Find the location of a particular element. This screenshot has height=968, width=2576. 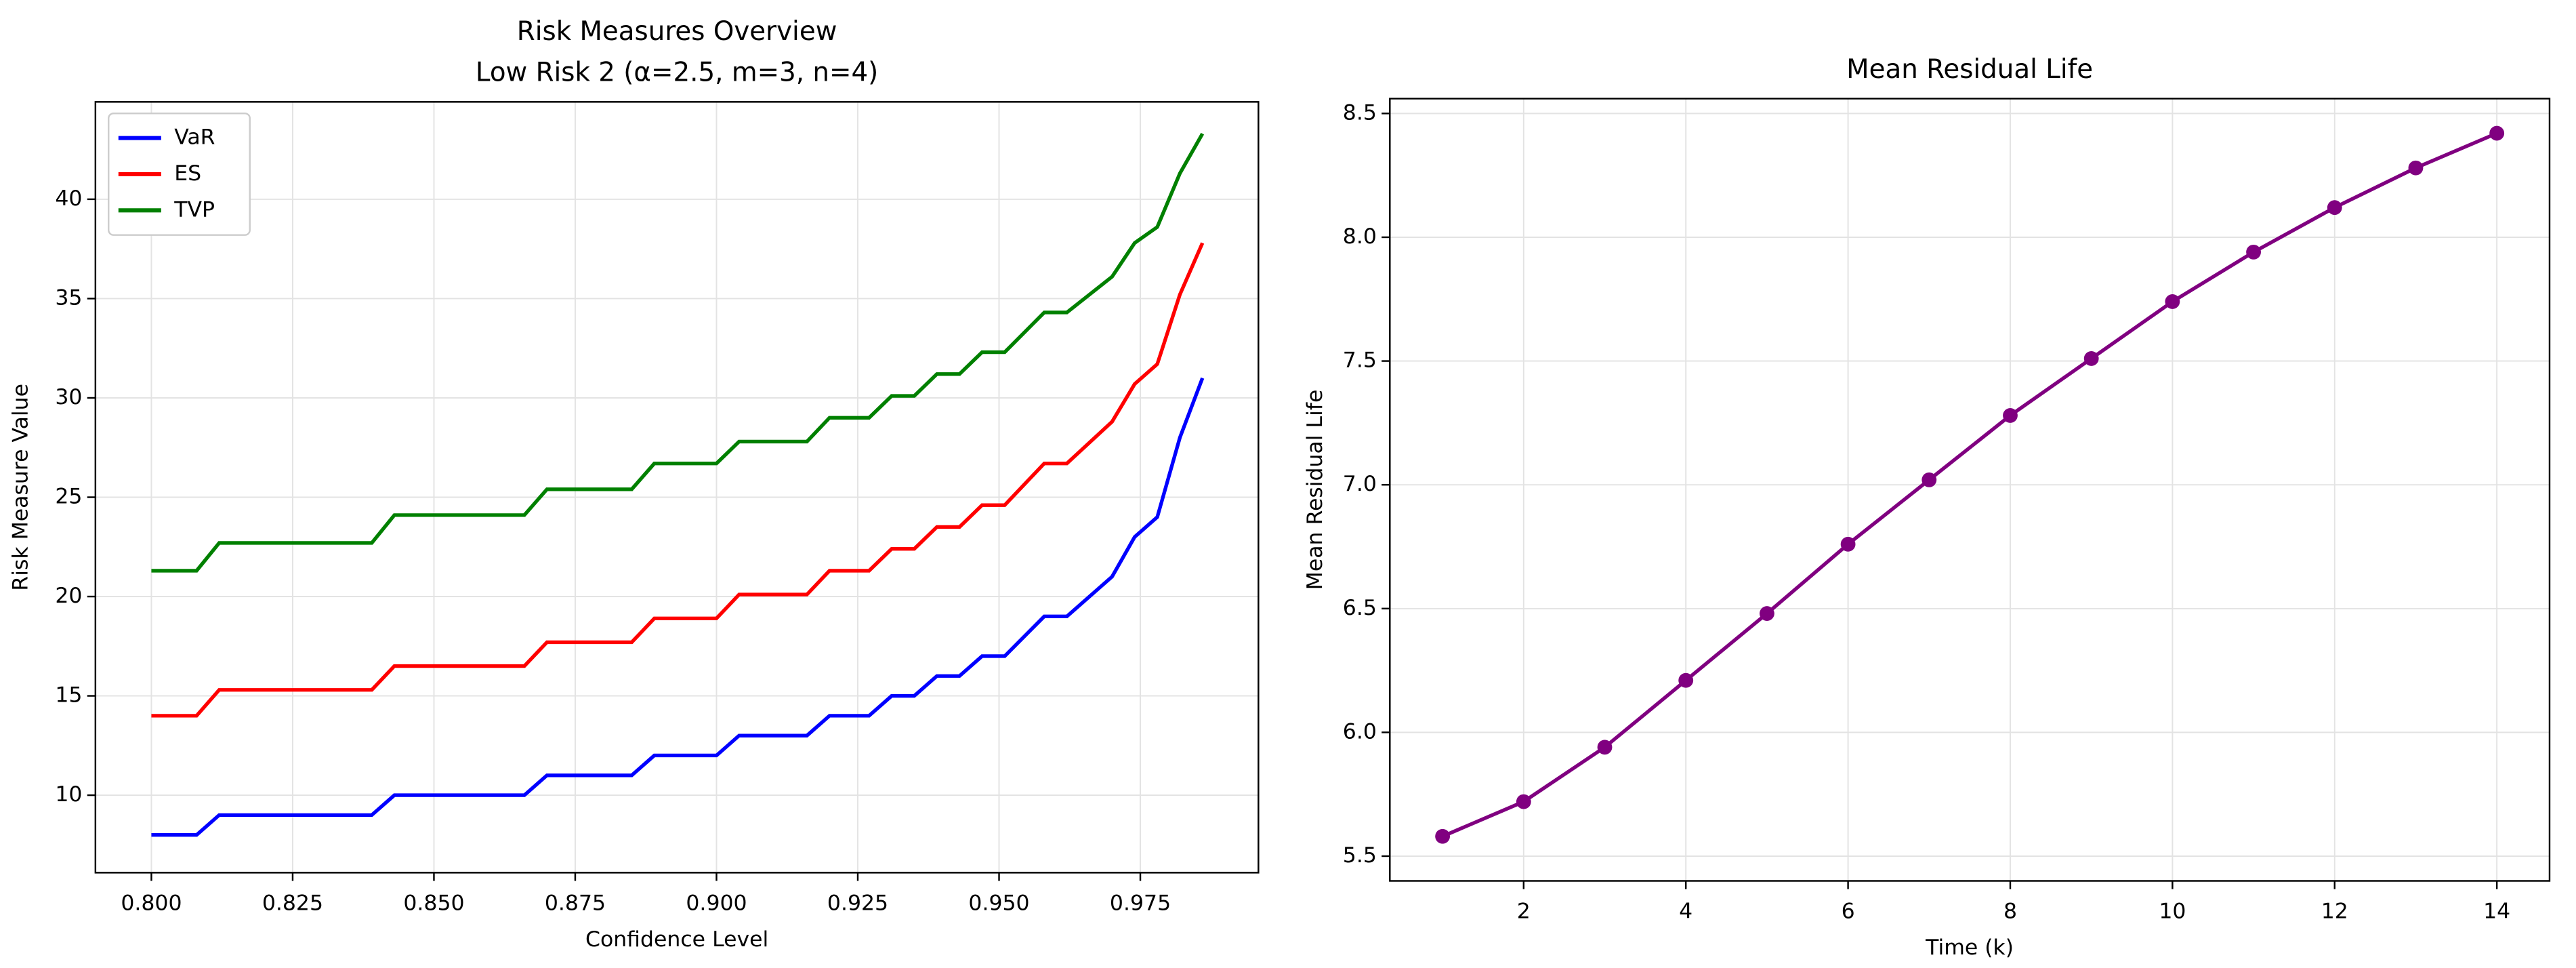

x-tick-label: 14 is located at coordinates (2496, 912).